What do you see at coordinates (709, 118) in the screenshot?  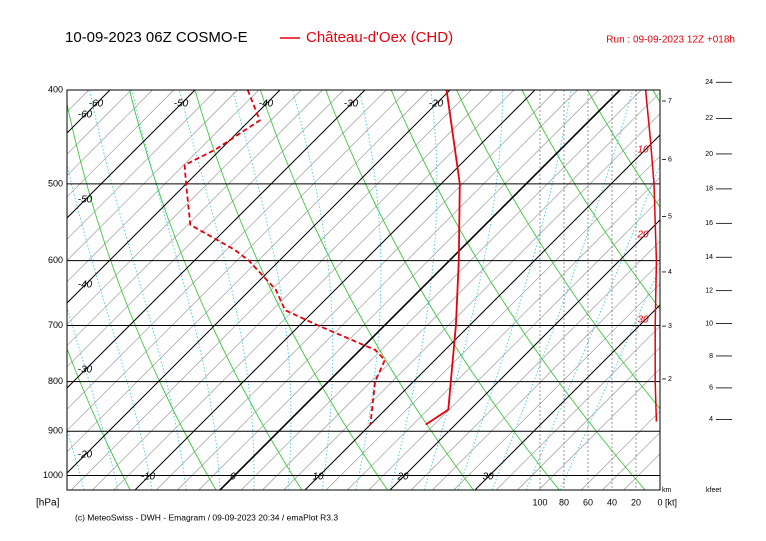 I see `kfeet-tick-label: 22` at bounding box center [709, 118].